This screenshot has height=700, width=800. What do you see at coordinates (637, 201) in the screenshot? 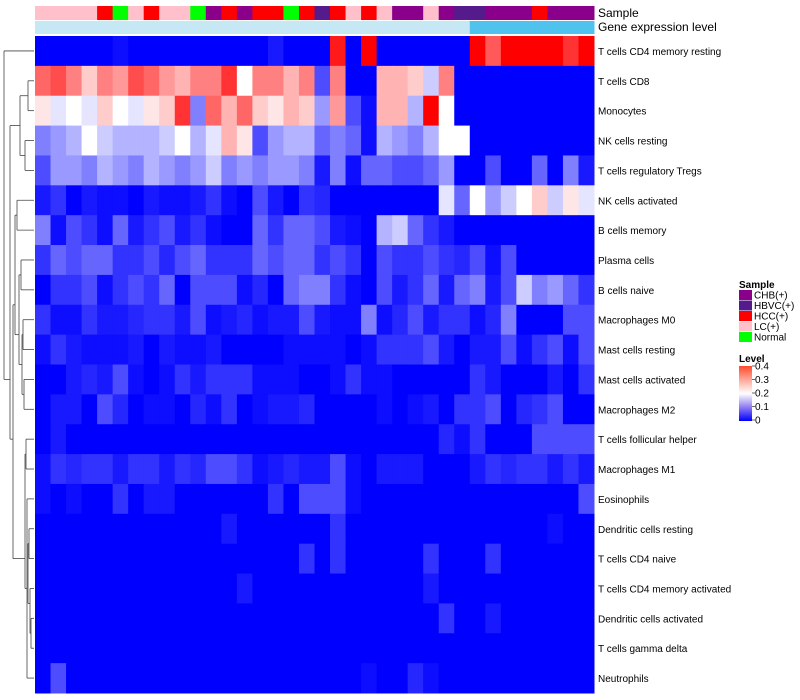
I see `row-label: NK cells activated` at bounding box center [637, 201].